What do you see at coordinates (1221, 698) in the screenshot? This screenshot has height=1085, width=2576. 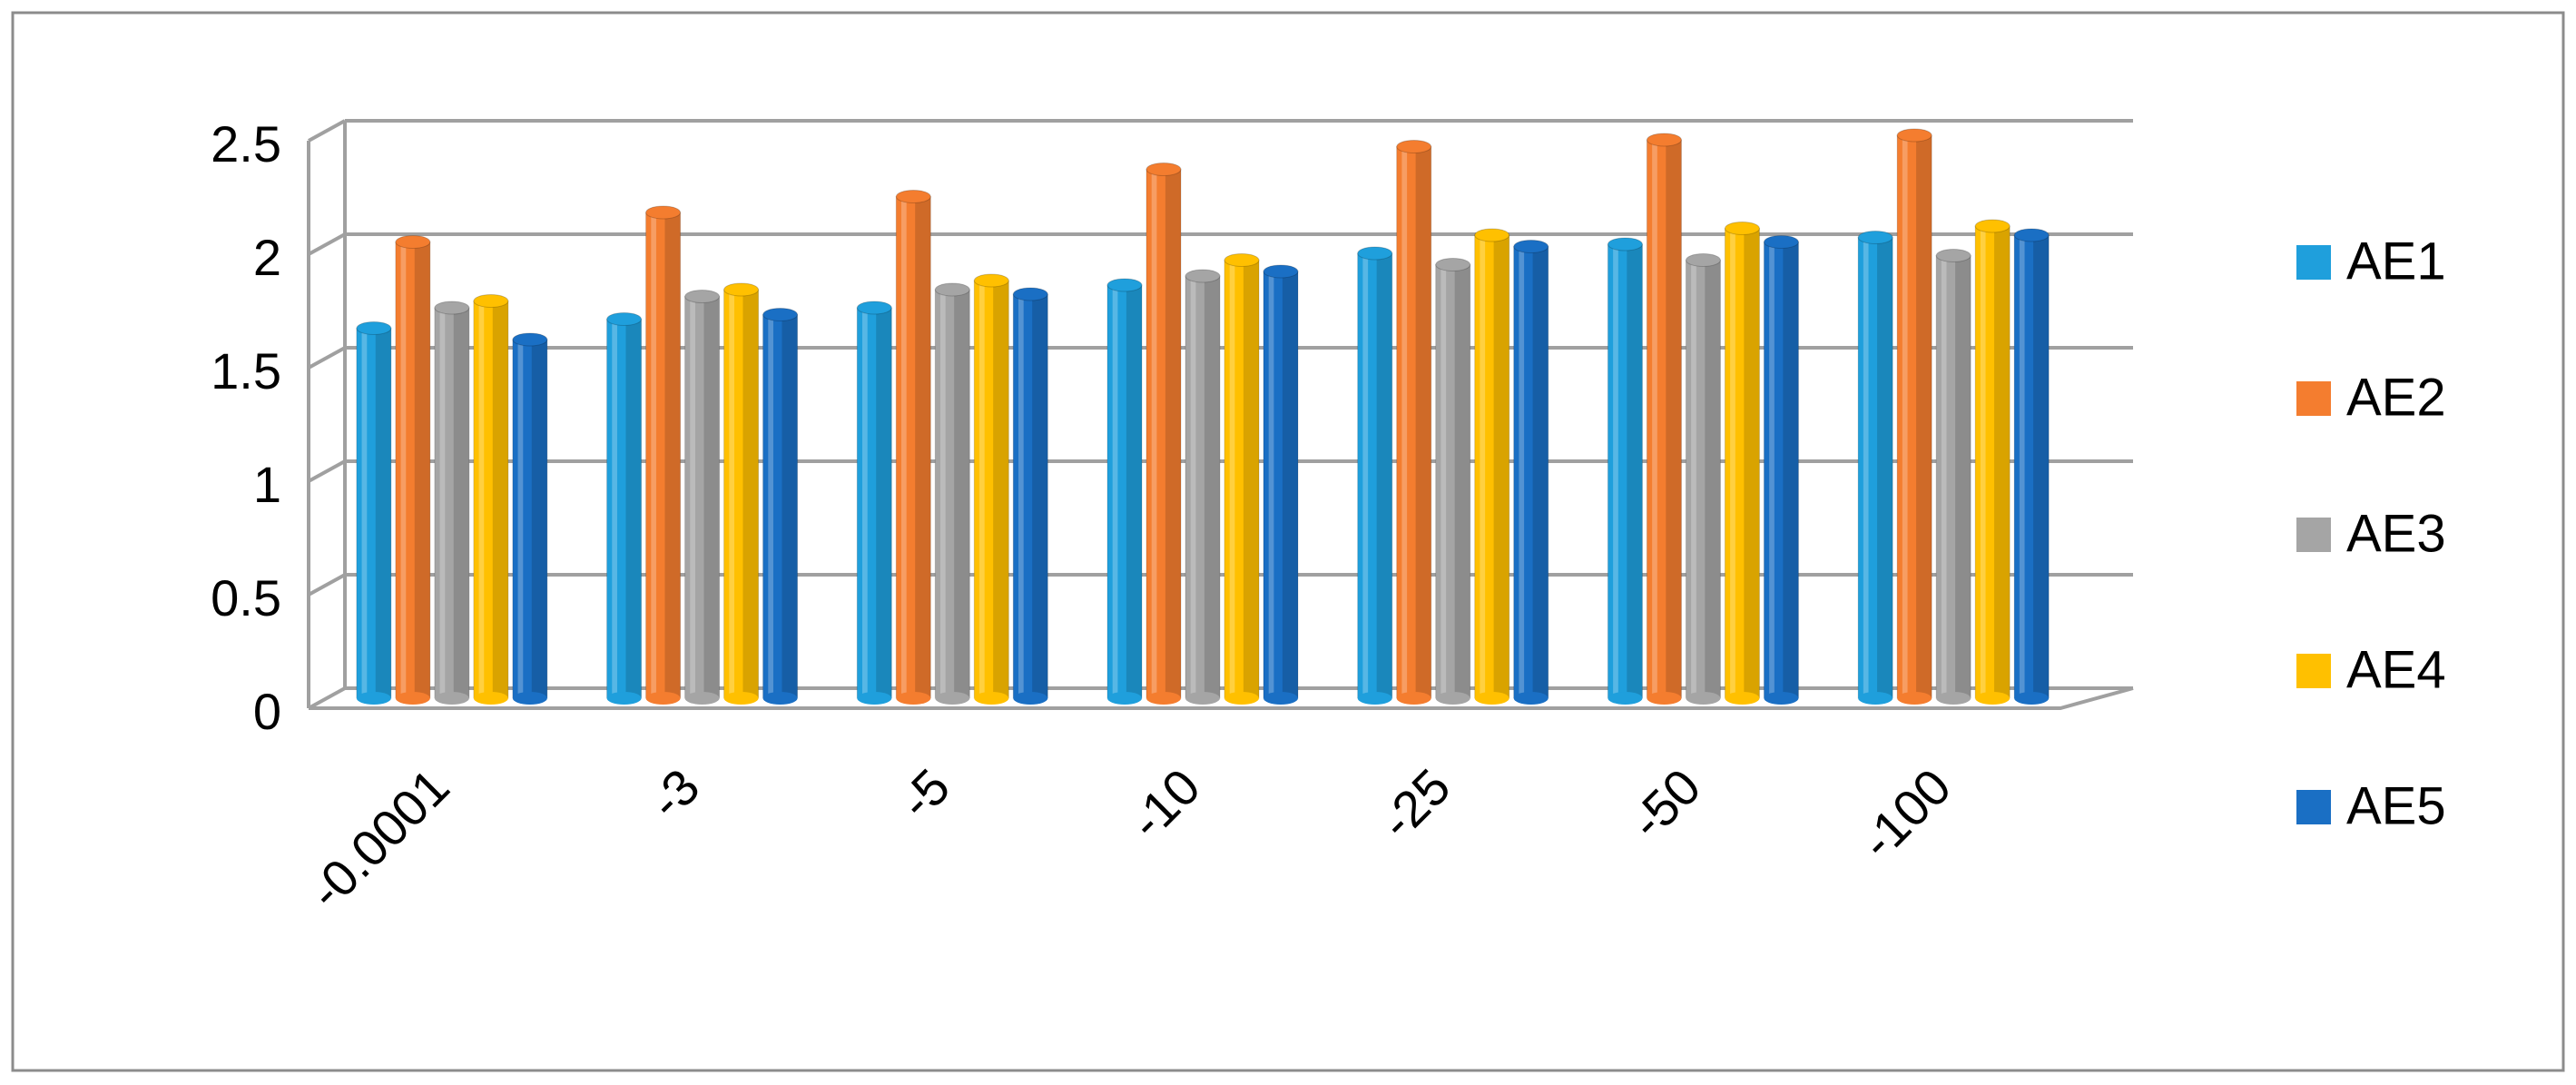 I see `floor-edge` at bounding box center [1221, 698].